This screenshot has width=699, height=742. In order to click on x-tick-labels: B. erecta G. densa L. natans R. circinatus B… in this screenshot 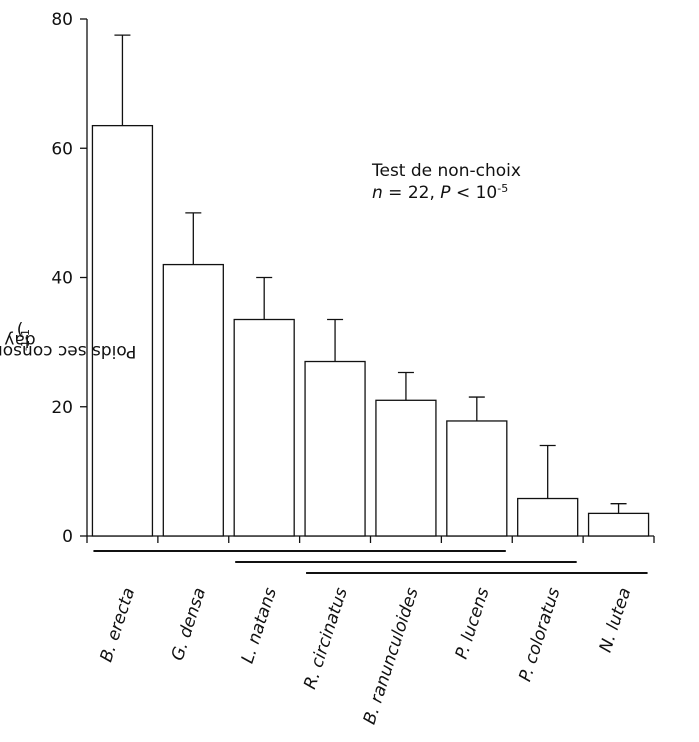, I will do `click(365, 656)`.